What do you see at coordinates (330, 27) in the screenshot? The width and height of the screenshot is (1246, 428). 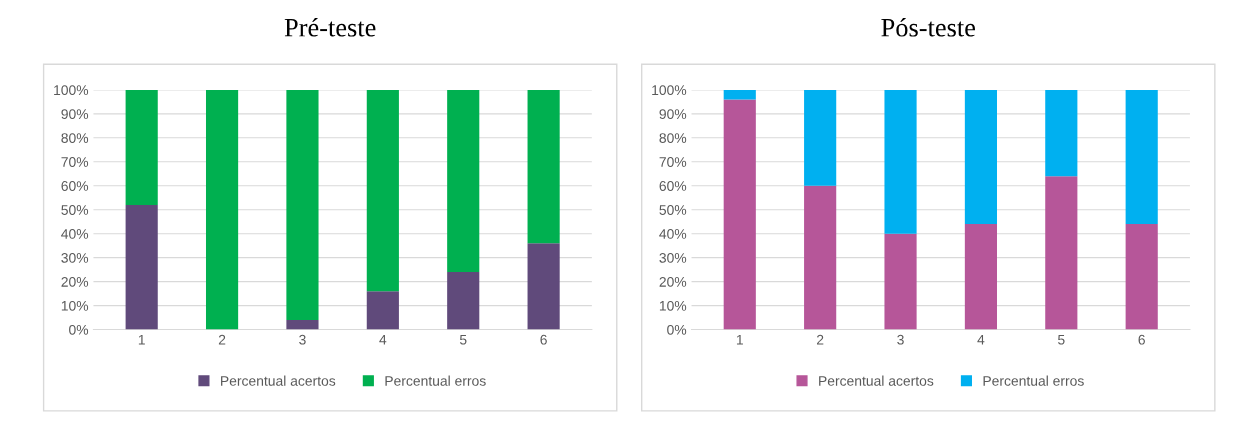 I see `chart-title: Pré-teste` at bounding box center [330, 27].